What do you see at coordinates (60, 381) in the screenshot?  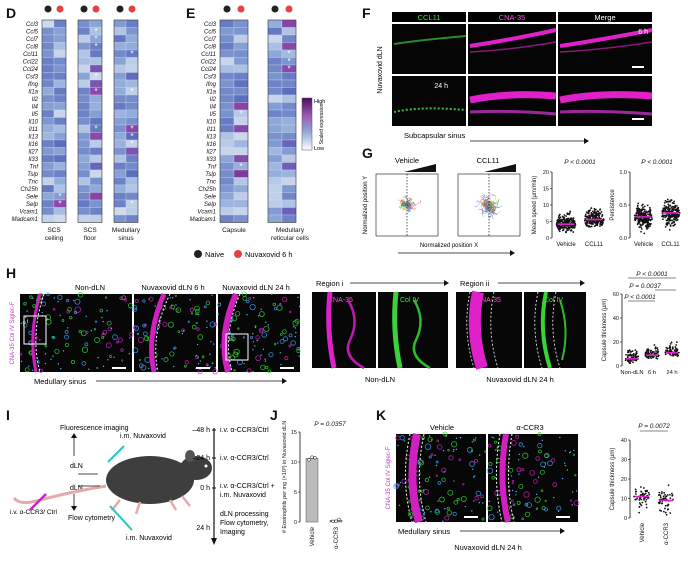 I see `h-bottom-label: Medullary sinus` at bounding box center [60, 381].